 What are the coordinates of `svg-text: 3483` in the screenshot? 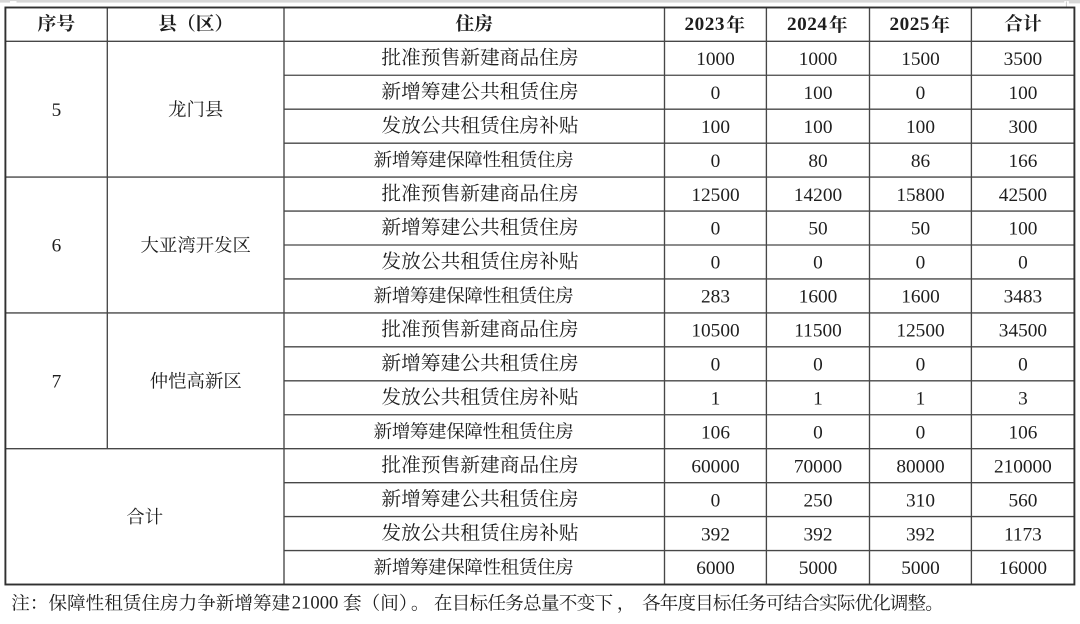 It's located at (1023, 297).